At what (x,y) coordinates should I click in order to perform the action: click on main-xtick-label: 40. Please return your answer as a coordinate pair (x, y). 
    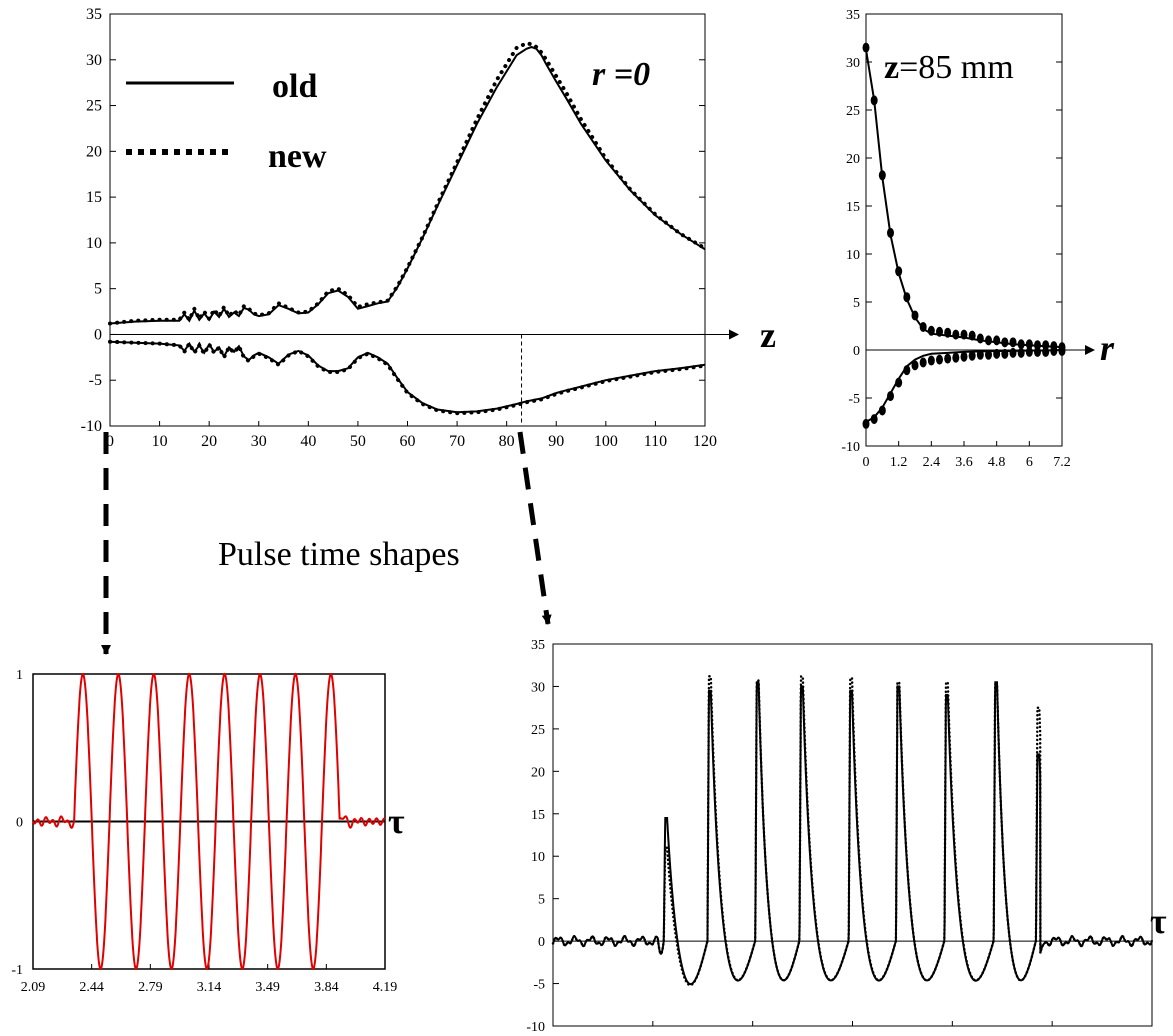
    Looking at the image, I should click on (308, 441).